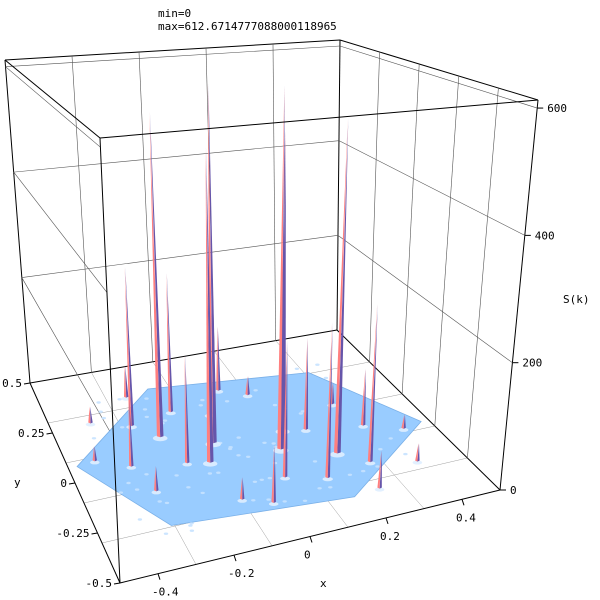 This screenshot has height=600, width=600. I want to click on box-edge-top-front-right, so click(319, 119).